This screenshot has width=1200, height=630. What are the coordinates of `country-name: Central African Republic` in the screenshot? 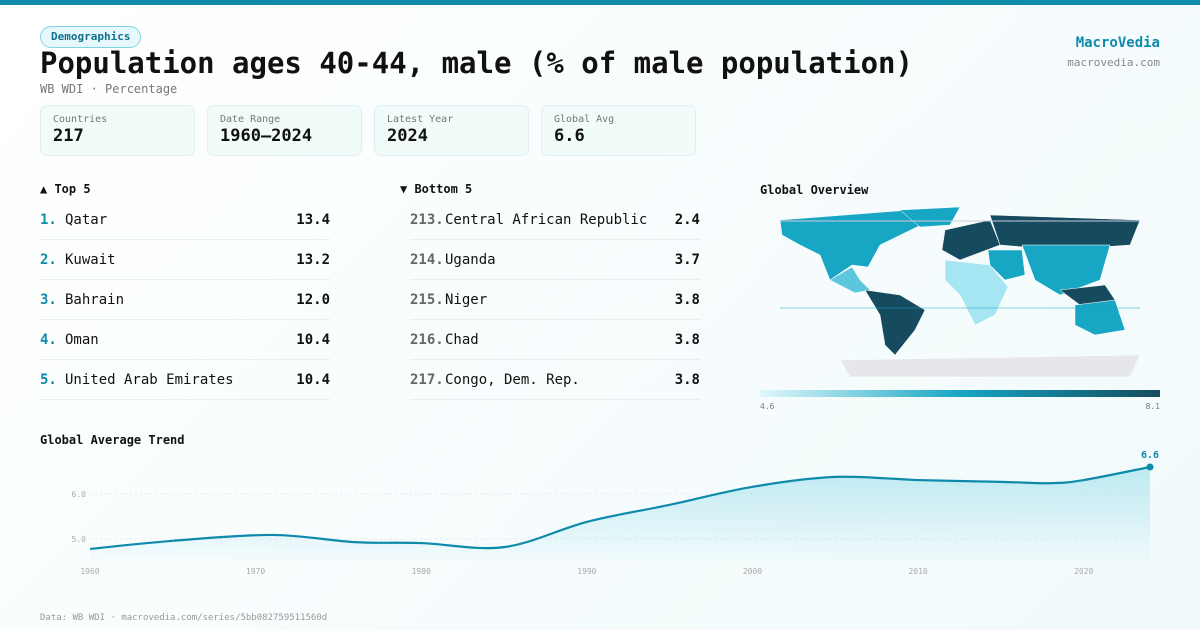 It's located at (546, 219).